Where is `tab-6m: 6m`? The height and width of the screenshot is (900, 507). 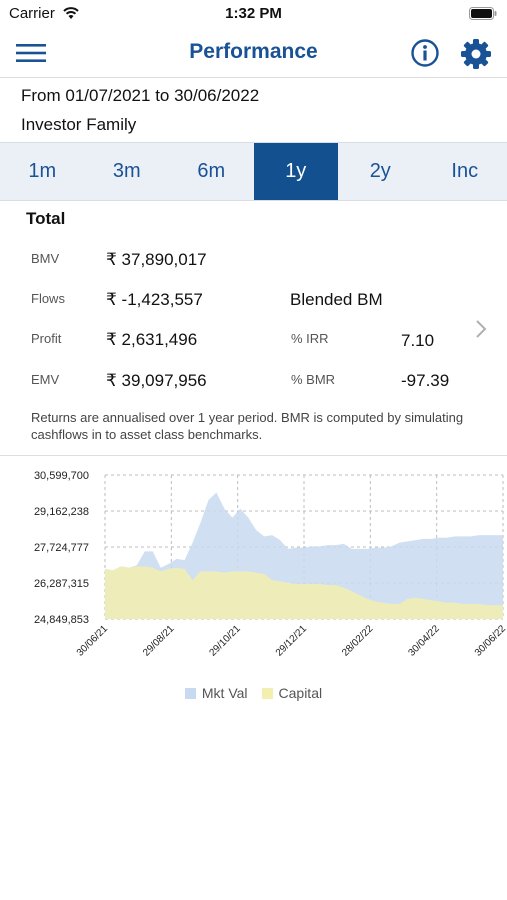 tab-6m: 6m is located at coordinates (211, 171).